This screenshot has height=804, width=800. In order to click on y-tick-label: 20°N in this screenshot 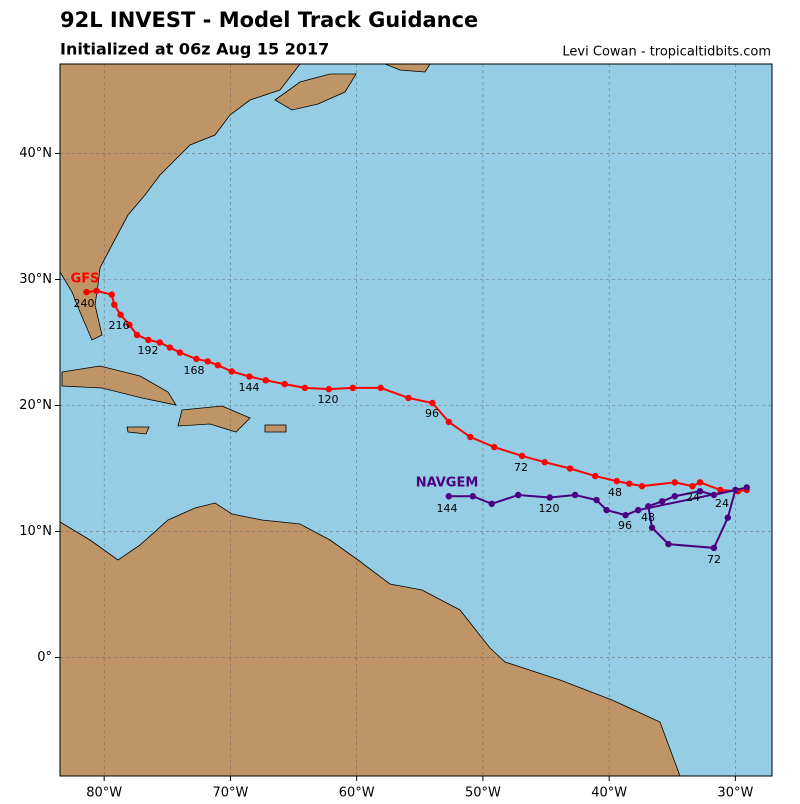, I will do `click(35, 405)`.